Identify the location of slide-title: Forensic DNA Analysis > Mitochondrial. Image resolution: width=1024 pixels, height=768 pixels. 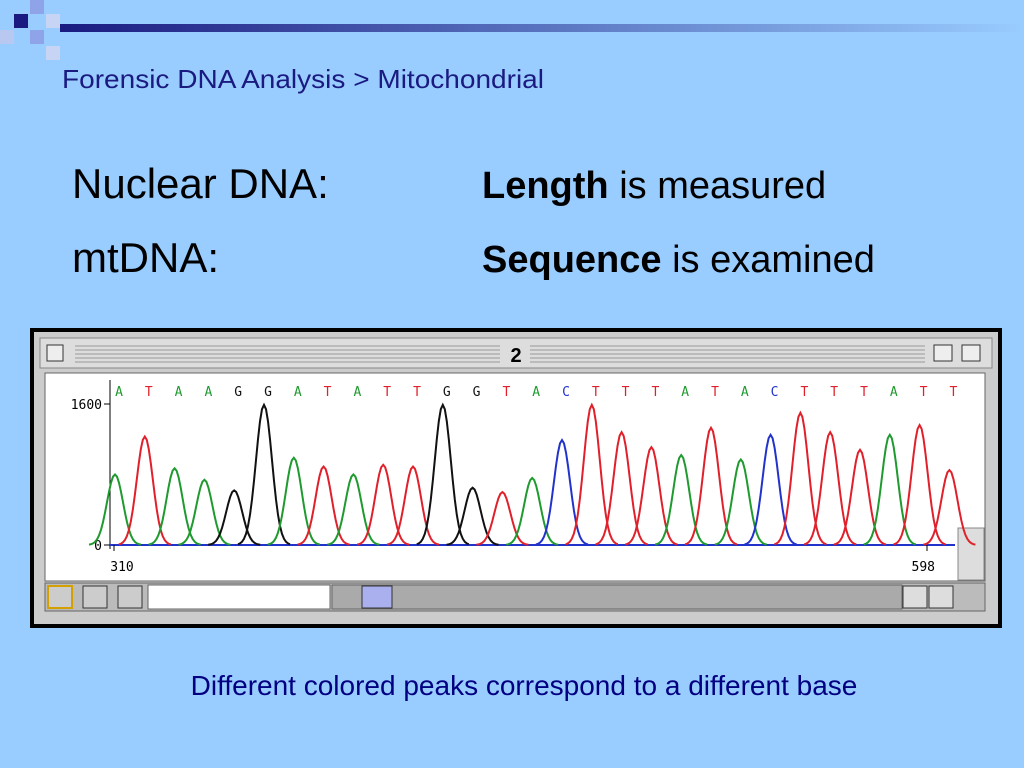
(303, 79).